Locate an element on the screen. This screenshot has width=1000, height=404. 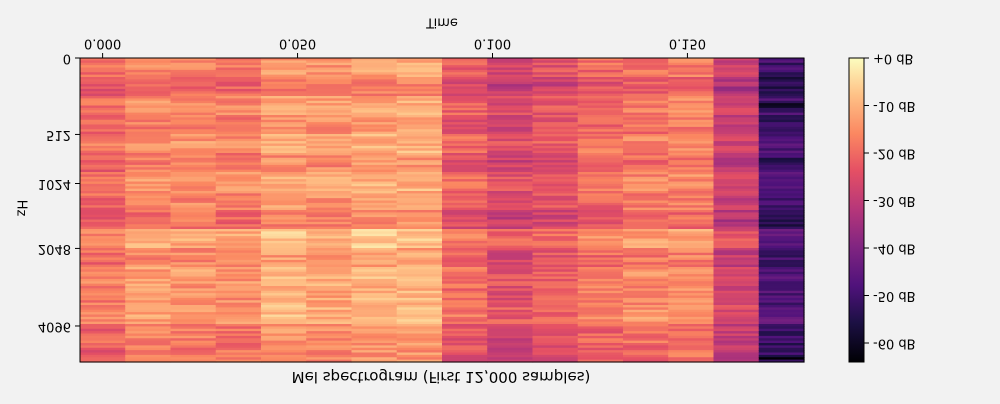
colorbar is located at coordinates (856, 210).